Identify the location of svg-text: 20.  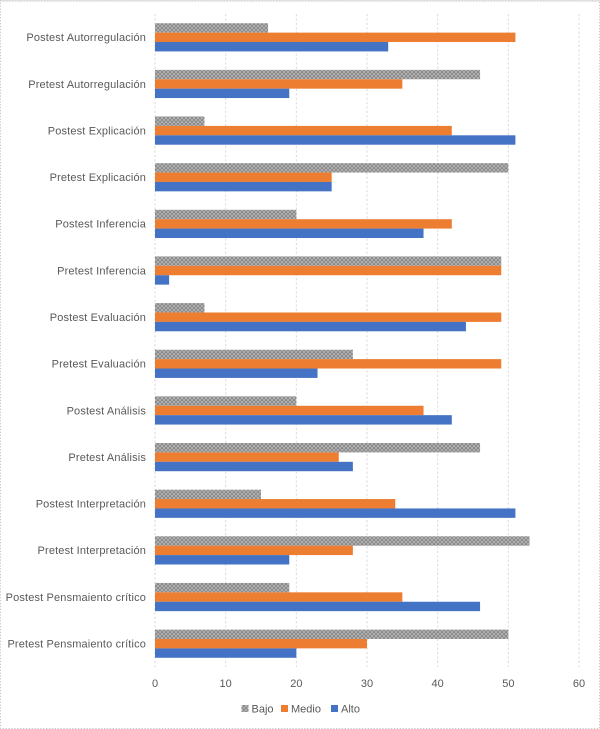
(296, 684).